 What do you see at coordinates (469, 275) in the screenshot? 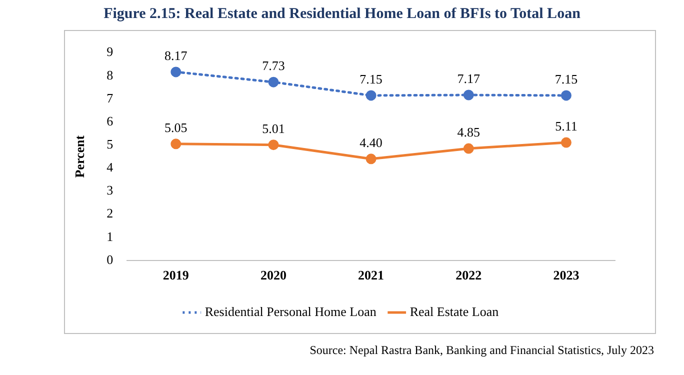
I see `x-tick-label: 2022` at bounding box center [469, 275].